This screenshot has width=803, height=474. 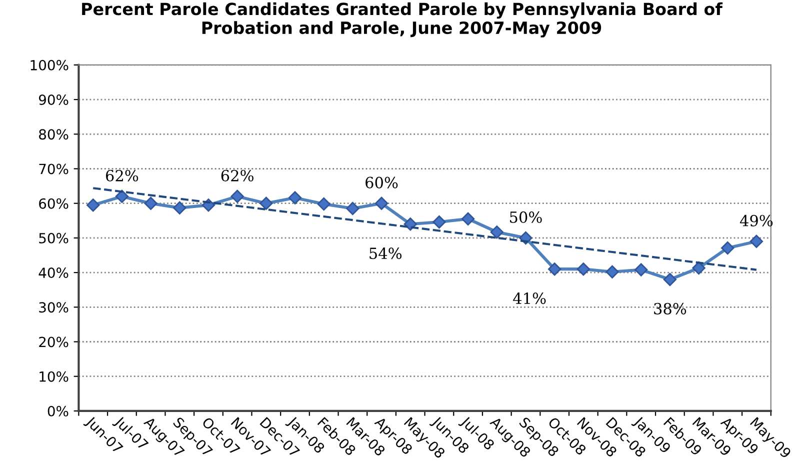 I want to click on y-tick-label: 0%, so click(x=58, y=411).